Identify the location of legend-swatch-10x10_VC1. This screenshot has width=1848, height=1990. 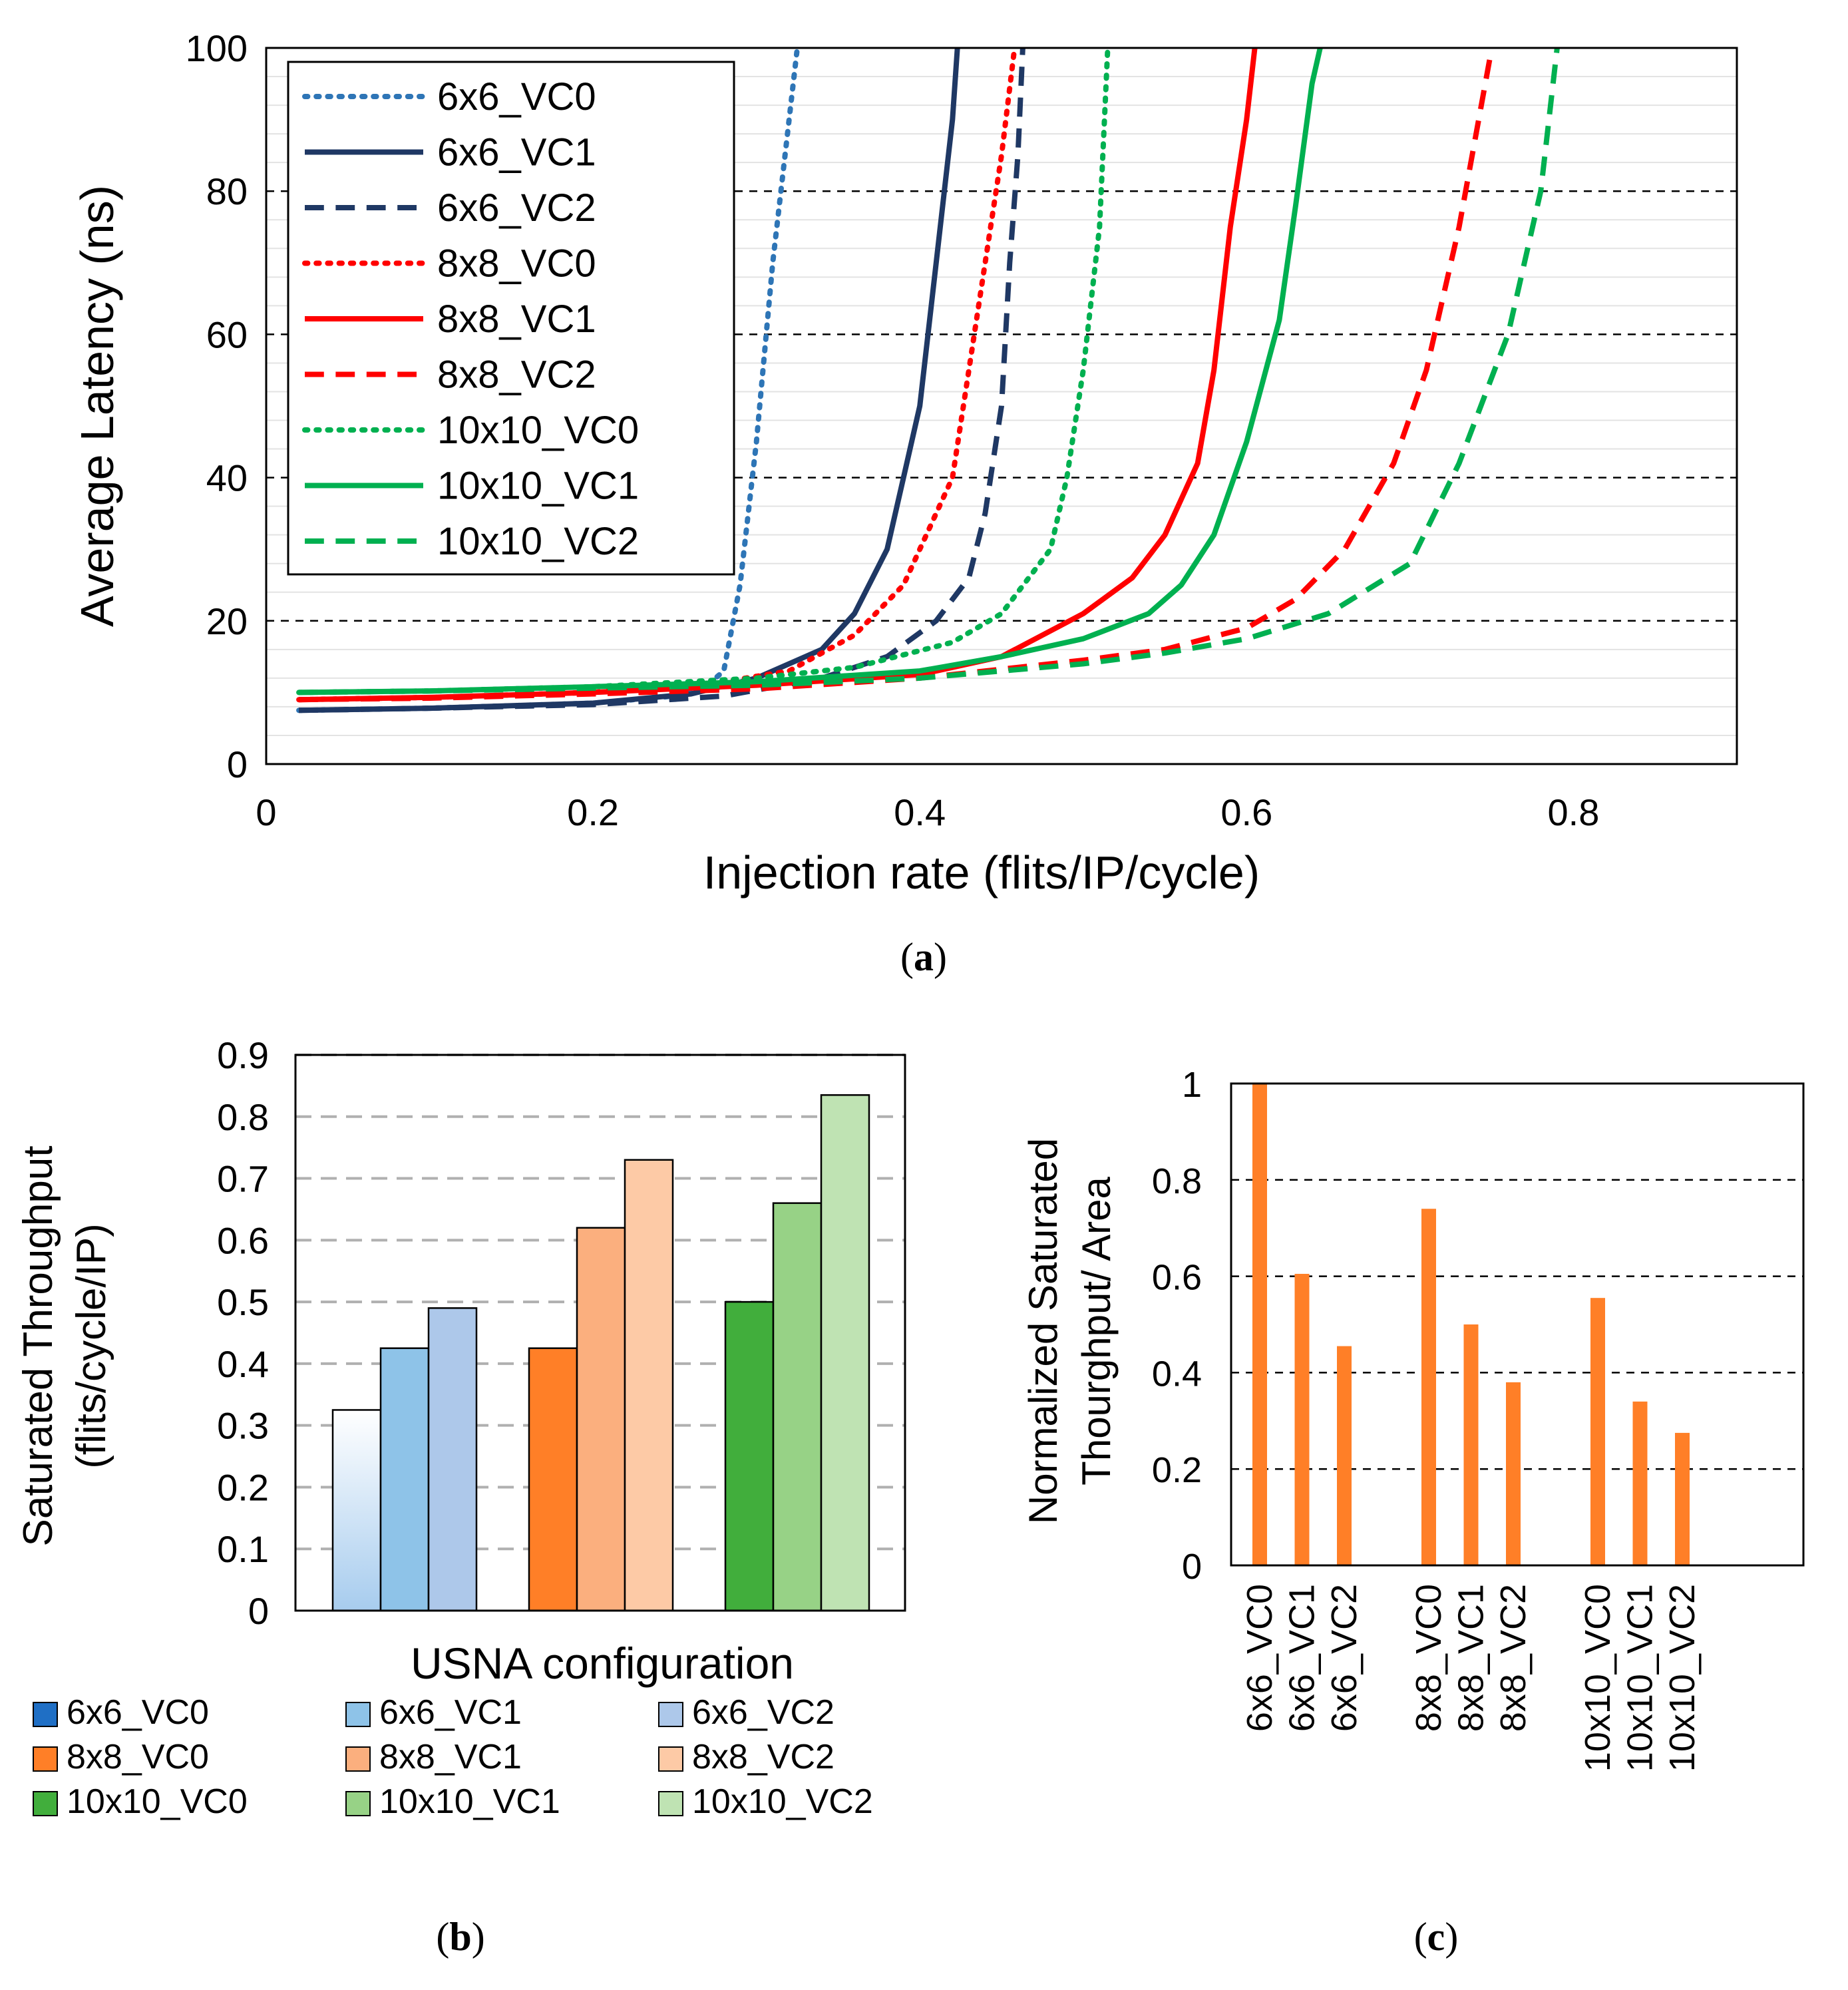
(358, 1803).